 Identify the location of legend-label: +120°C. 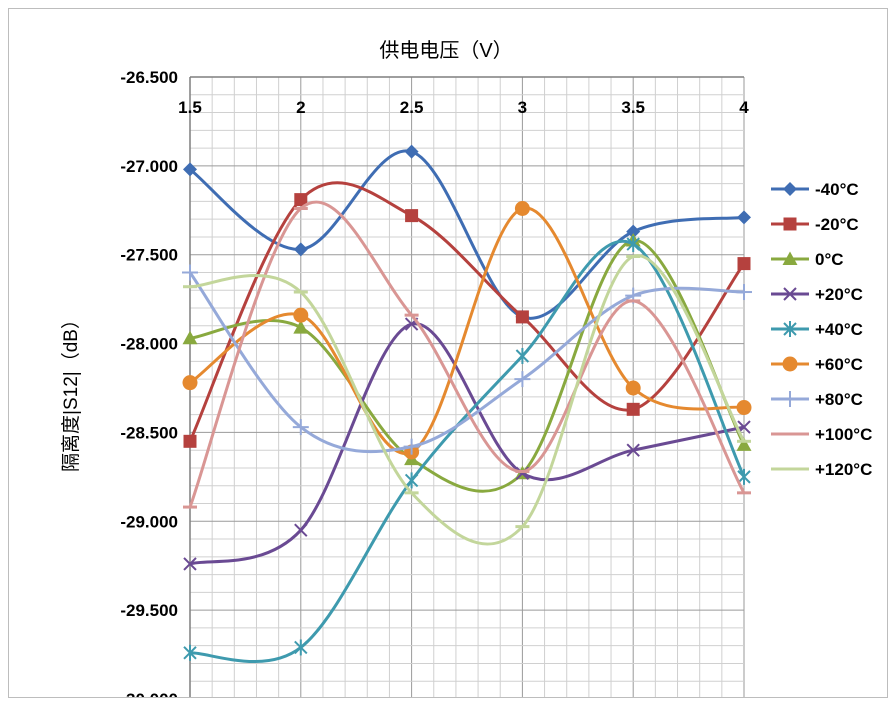
(843, 469).